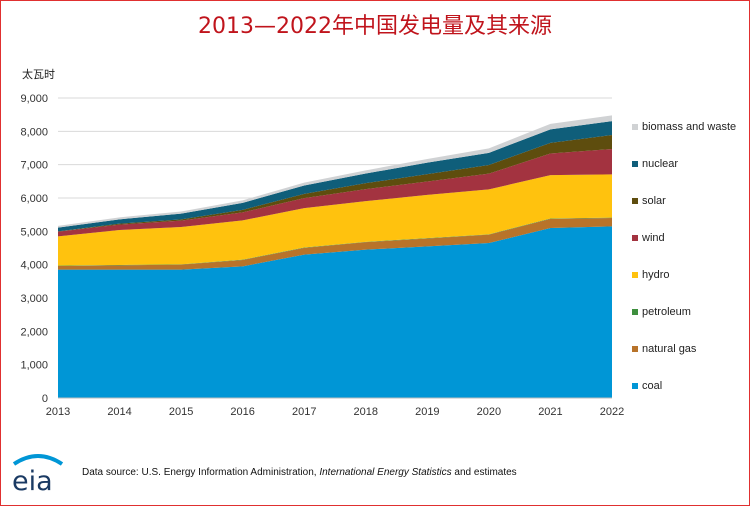 This screenshot has height=506, width=750. I want to click on x-tick-label: 2017, so click(304, 412).